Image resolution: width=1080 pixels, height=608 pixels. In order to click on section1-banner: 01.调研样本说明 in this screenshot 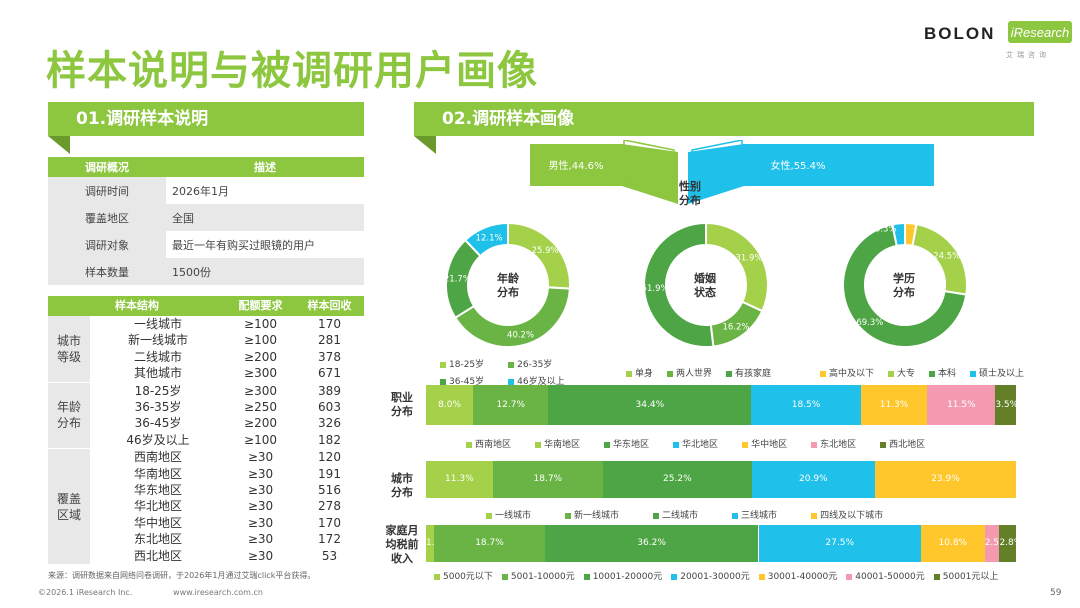, I will do `click(206, 119)`.